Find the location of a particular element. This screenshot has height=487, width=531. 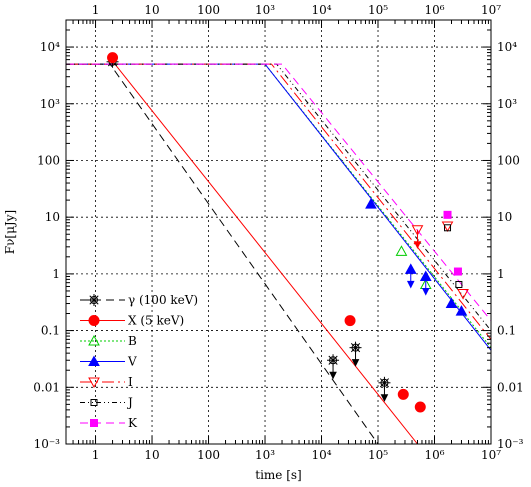

y-tick-label-right: 10 is located at coordinates (504, 217).